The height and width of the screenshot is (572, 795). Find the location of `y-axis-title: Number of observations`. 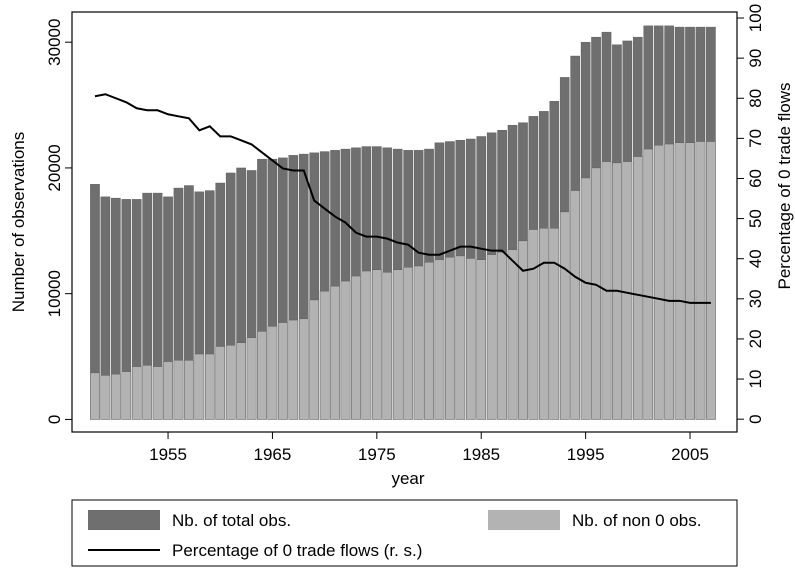

y-axis-title: Number of observations is located at coordinates (18, 222).